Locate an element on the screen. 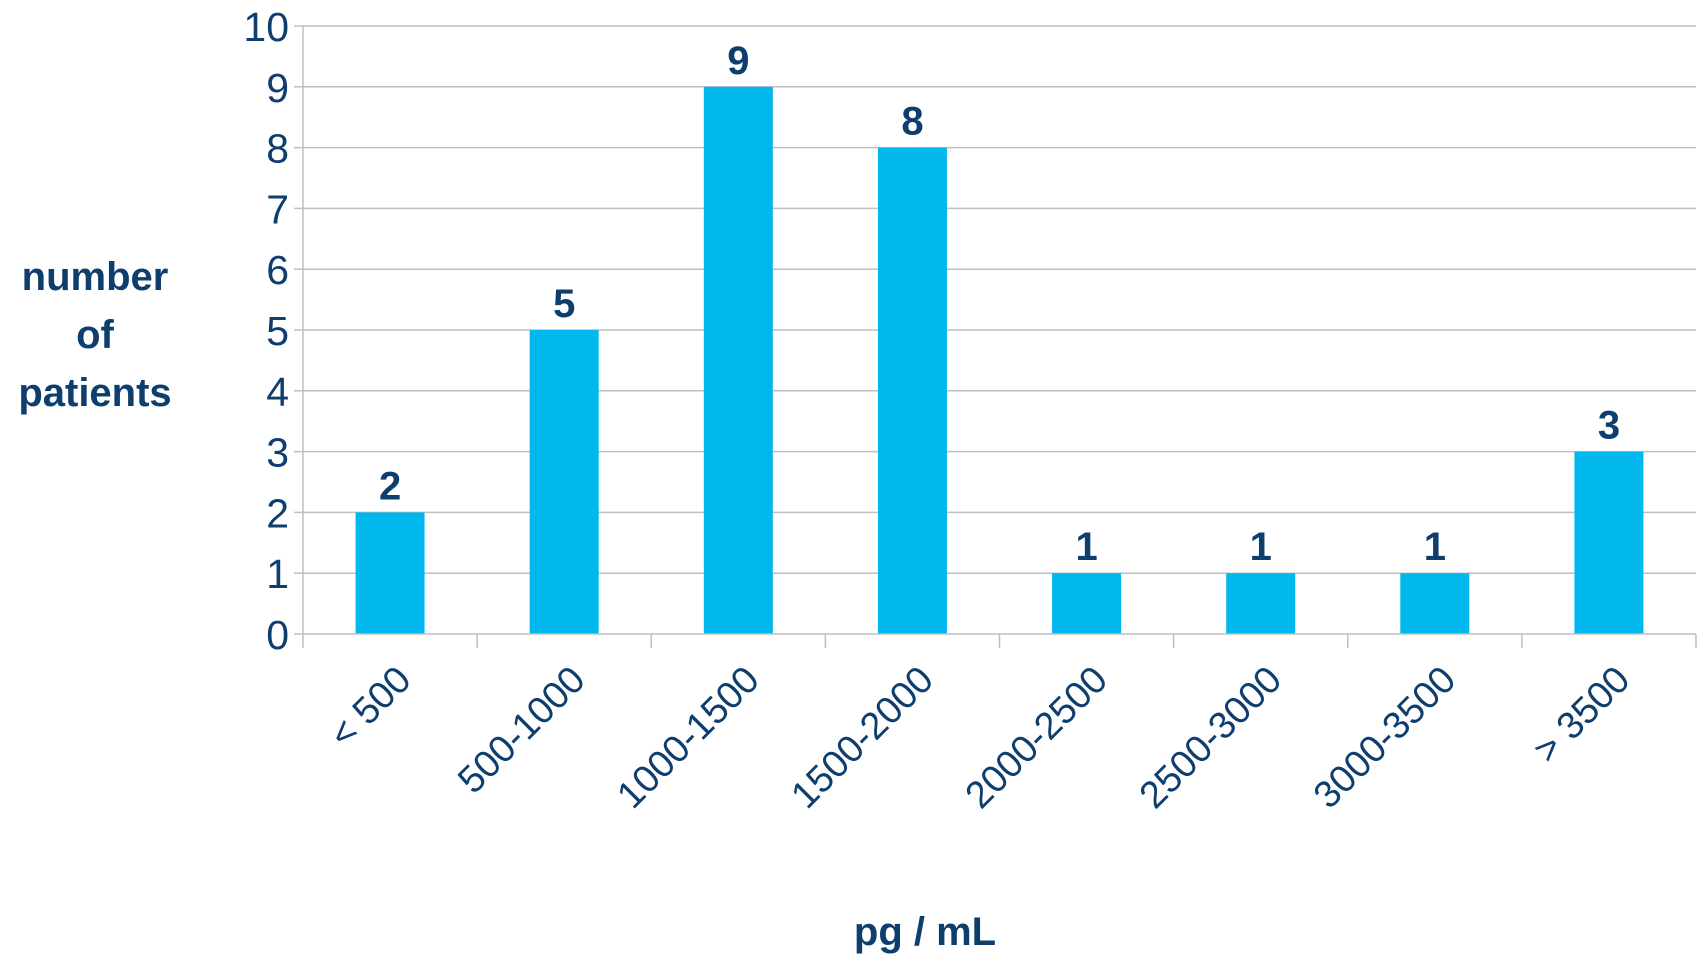 The height and width of the screenshot is (970, 1697). data-label: 3 is located at coordinates (1609, 426).